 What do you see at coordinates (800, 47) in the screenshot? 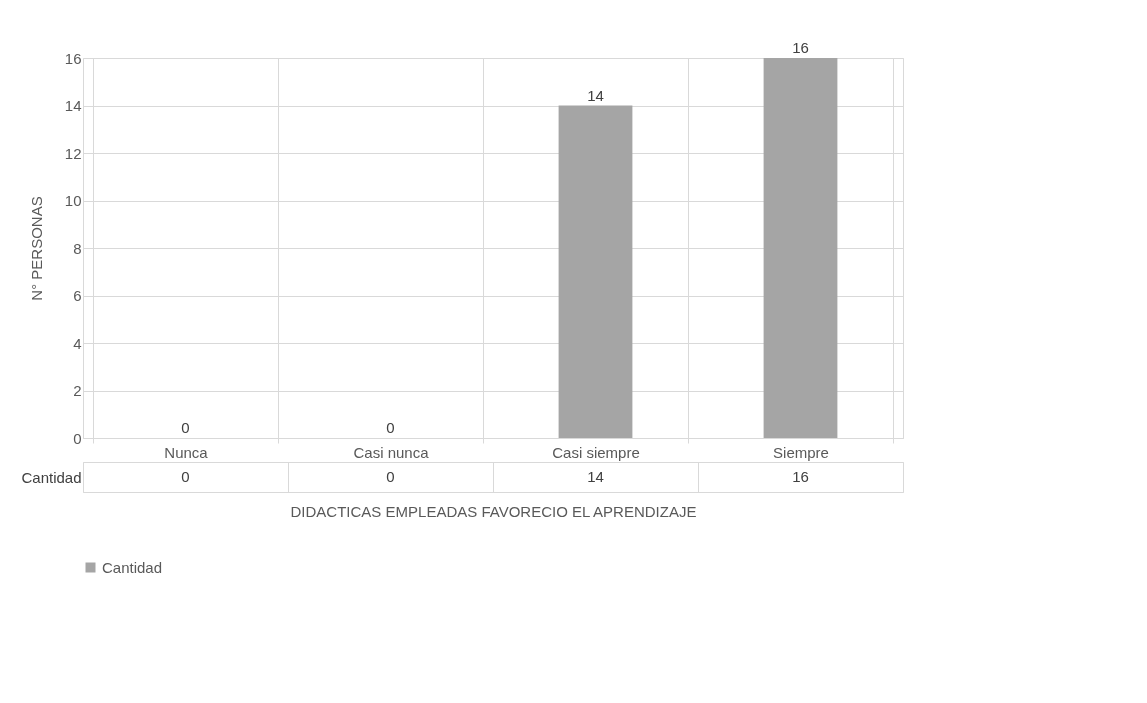
I see `data-label: 16` at bounding box center [800, 47].